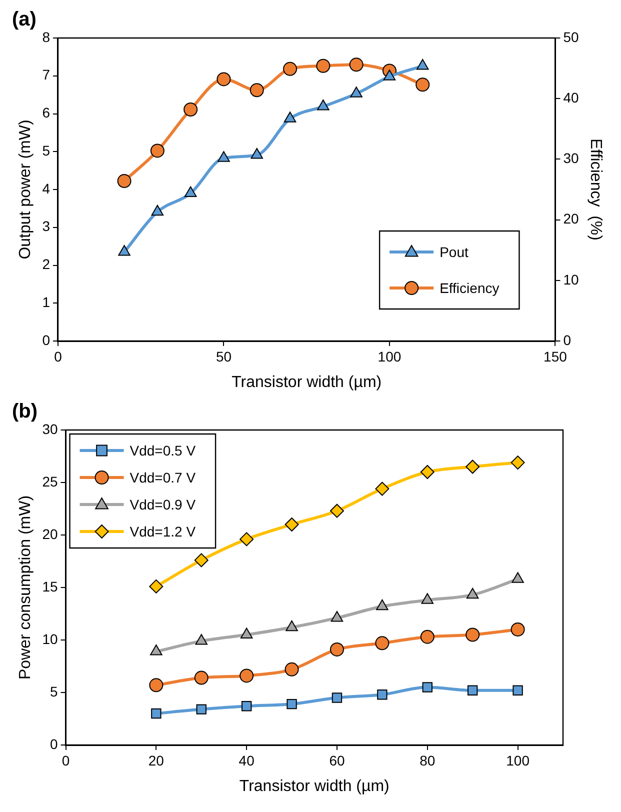 Image resolution: width=621 pixels, height=812 pixels. Describe the element at coordinates (595, 189) in the screenshot. I see `y2-axis-title: Efficiency (%)` at that location.